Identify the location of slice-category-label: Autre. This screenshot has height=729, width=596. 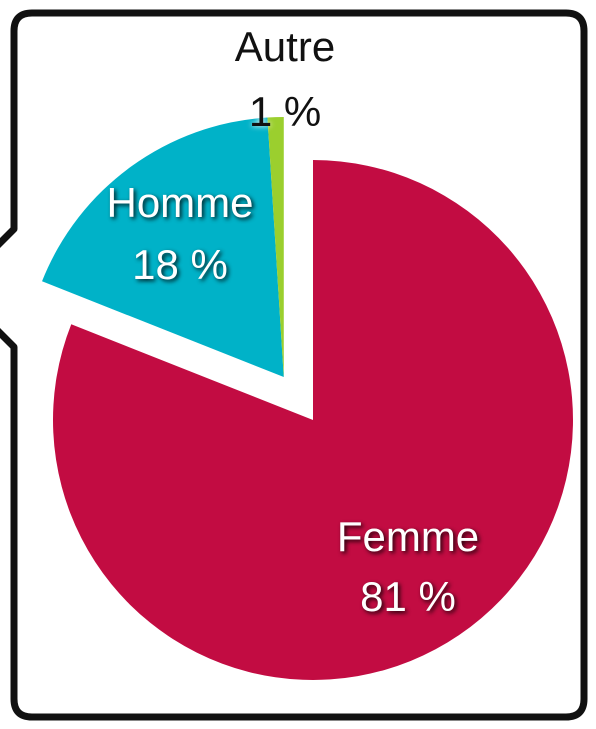
(285, 46).